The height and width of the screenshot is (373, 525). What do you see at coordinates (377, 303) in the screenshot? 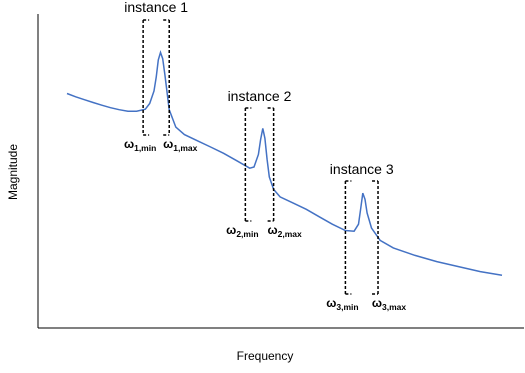
I see `omega-3-max-label-symbol: ω` at bounding box center [377, 303].